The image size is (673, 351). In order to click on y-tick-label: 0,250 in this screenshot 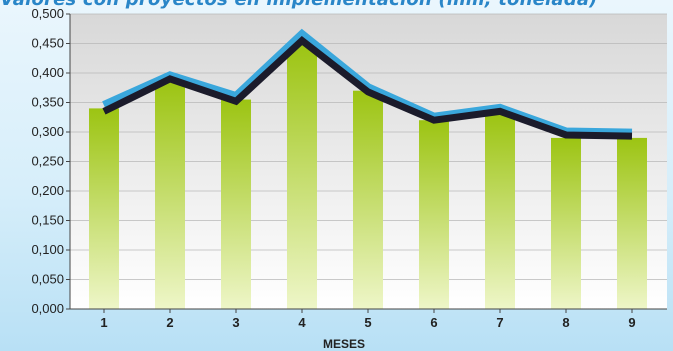, I will do `click(47, 161)`.